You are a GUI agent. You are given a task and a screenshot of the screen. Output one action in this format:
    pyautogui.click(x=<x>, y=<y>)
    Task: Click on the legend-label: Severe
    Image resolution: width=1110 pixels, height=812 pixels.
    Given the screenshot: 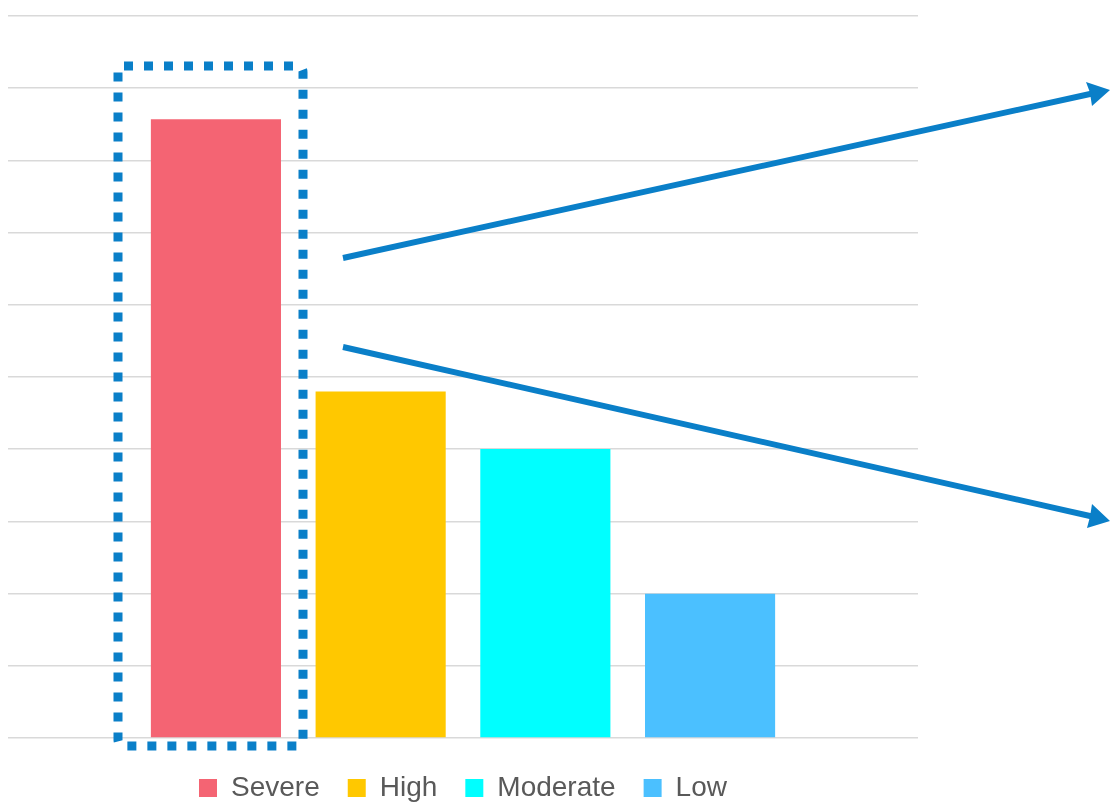 What is the action you would take?
    pyautogui.click(x=275, y=786)
    